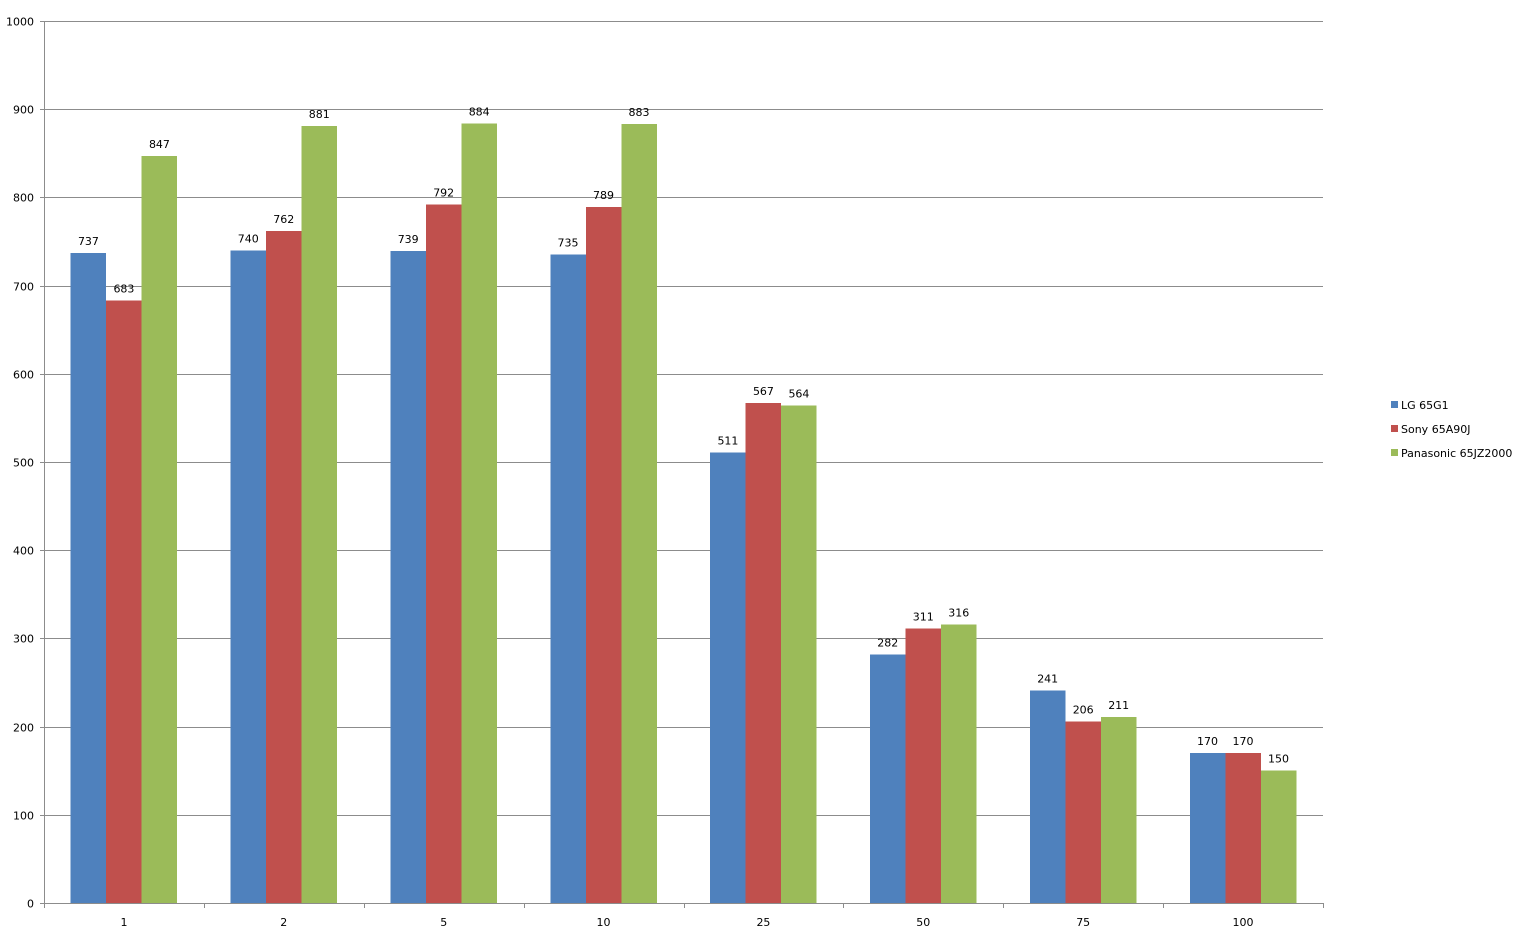 Image resolution: width=1531 pixels, height=931 pixels. I want to click on data-label: 881, so click(319, 114).